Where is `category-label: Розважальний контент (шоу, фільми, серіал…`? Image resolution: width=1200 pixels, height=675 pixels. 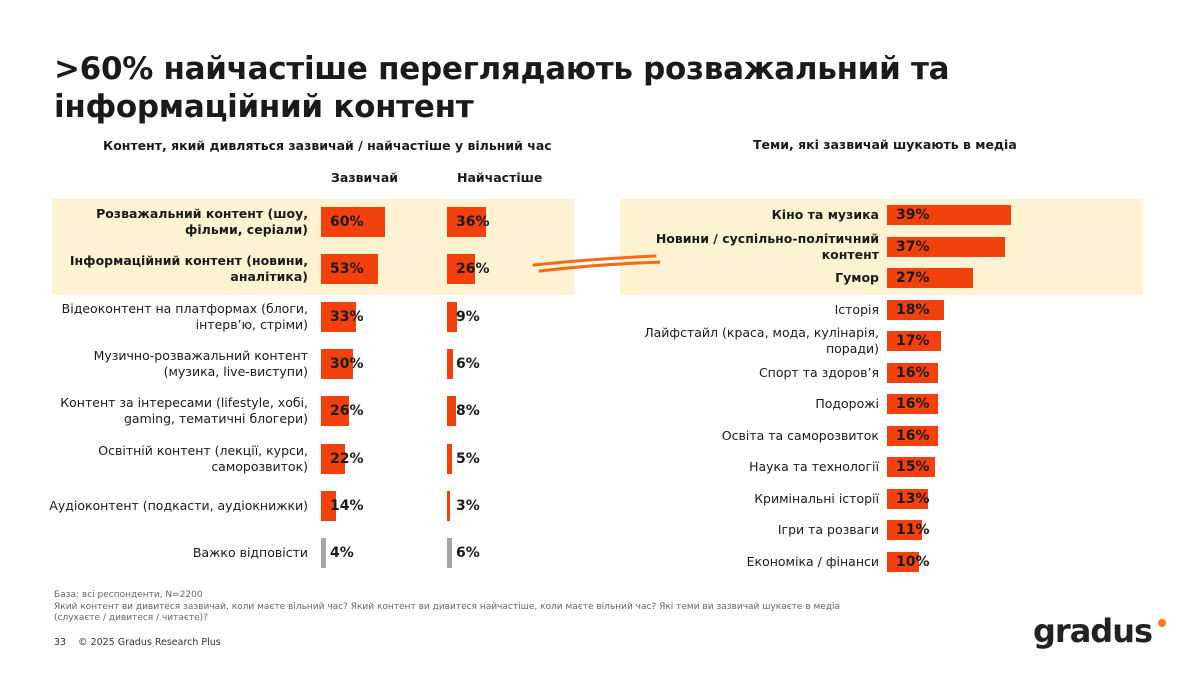 category-label: Розважальний контент (шоу, фільми, серіал… is located at coordinates (173, 222).